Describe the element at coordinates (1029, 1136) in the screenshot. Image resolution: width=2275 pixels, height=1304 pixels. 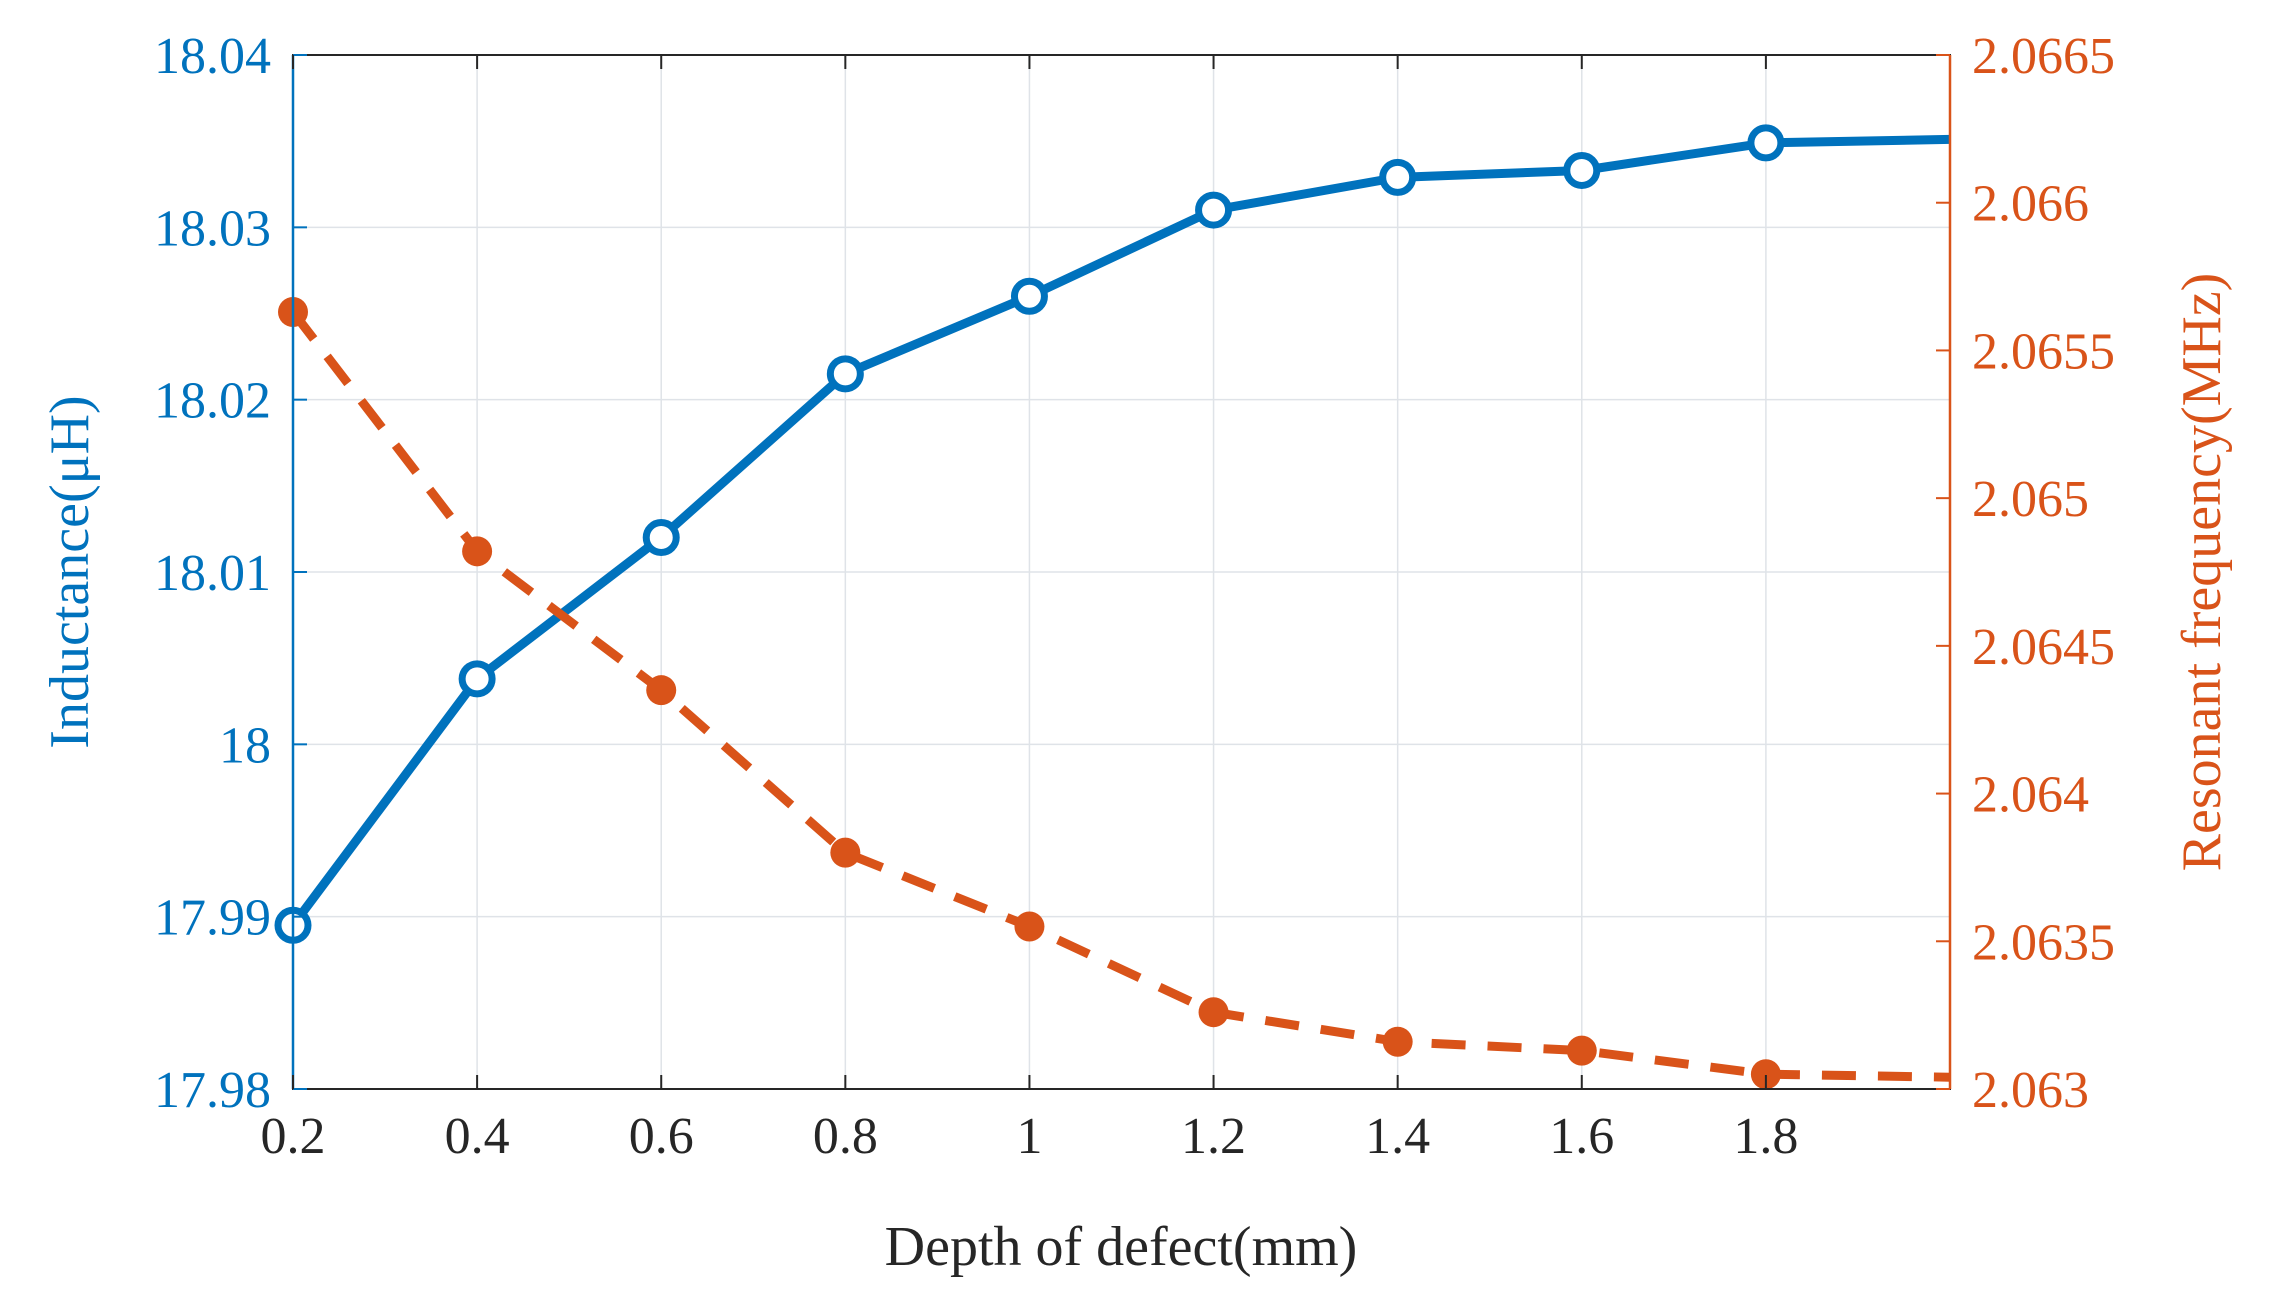
I see `x-tick-label: 1` at that location.